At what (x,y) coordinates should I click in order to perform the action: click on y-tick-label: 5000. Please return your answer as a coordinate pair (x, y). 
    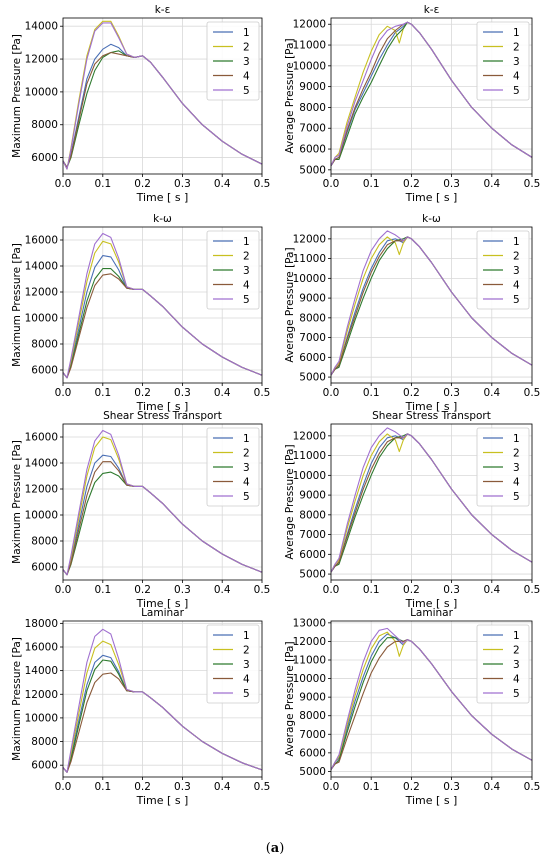
    Looking at the image, I should click on (312, 772).